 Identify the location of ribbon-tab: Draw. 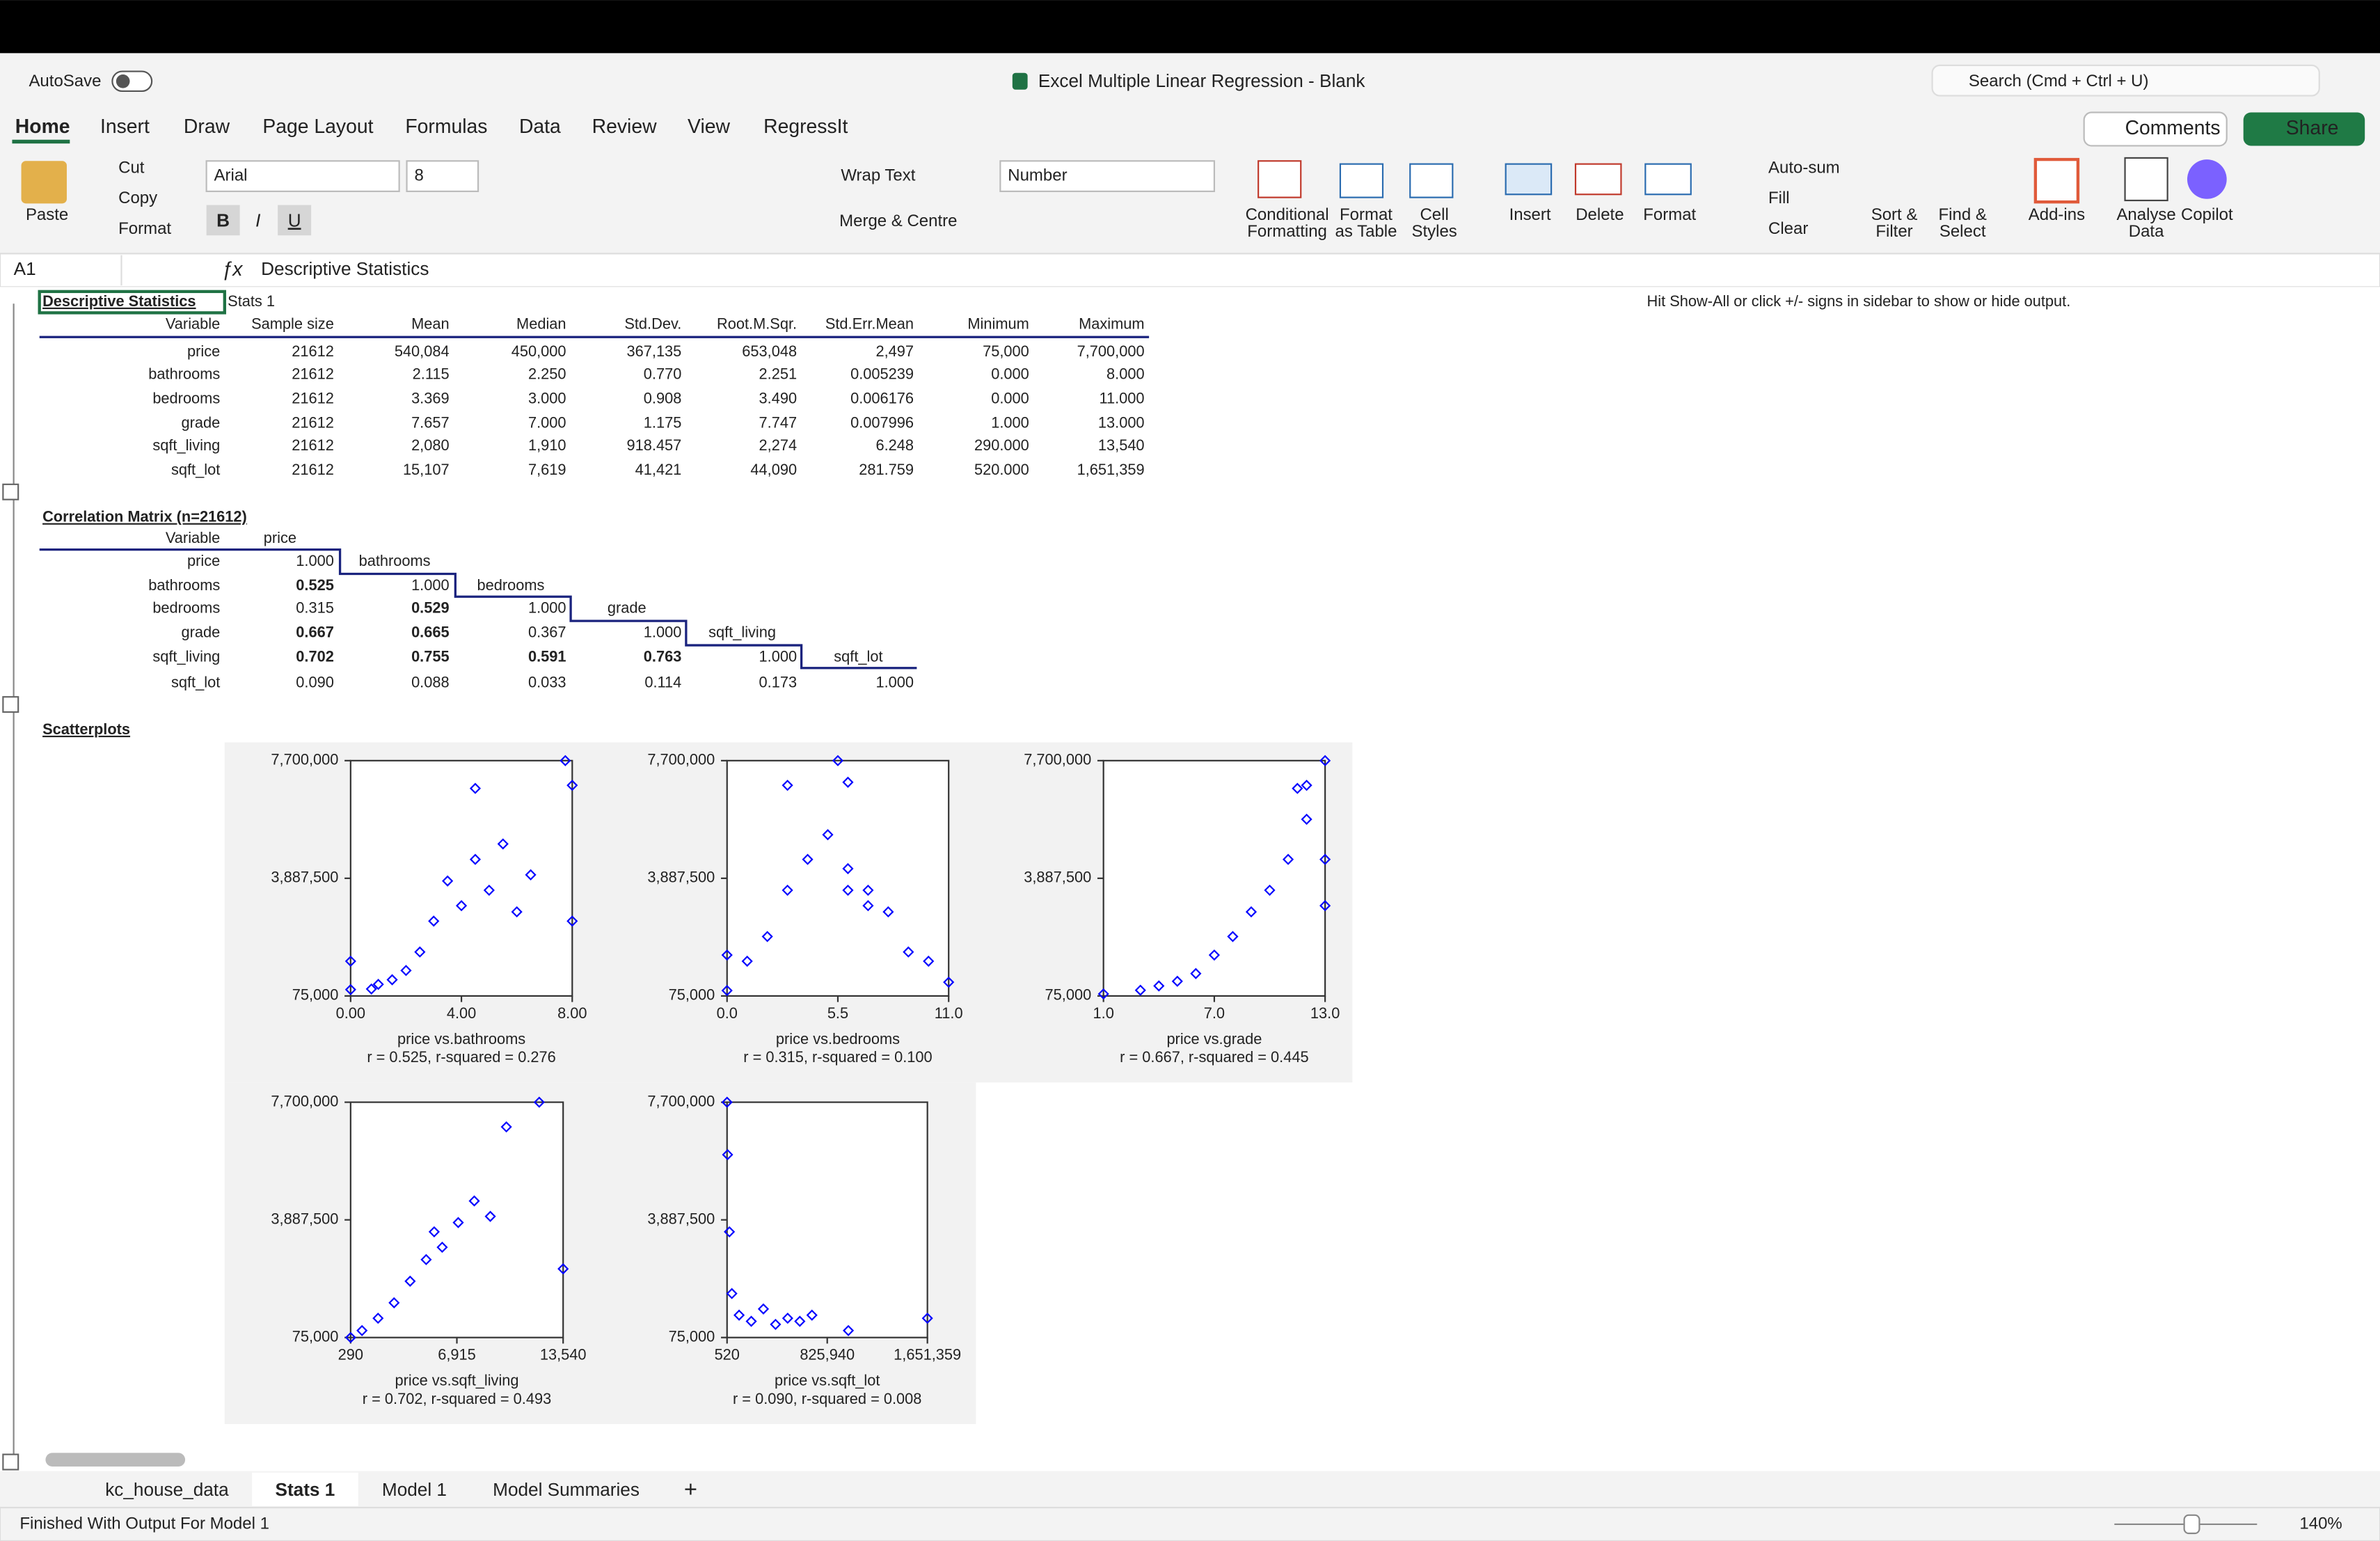
(207, 127).